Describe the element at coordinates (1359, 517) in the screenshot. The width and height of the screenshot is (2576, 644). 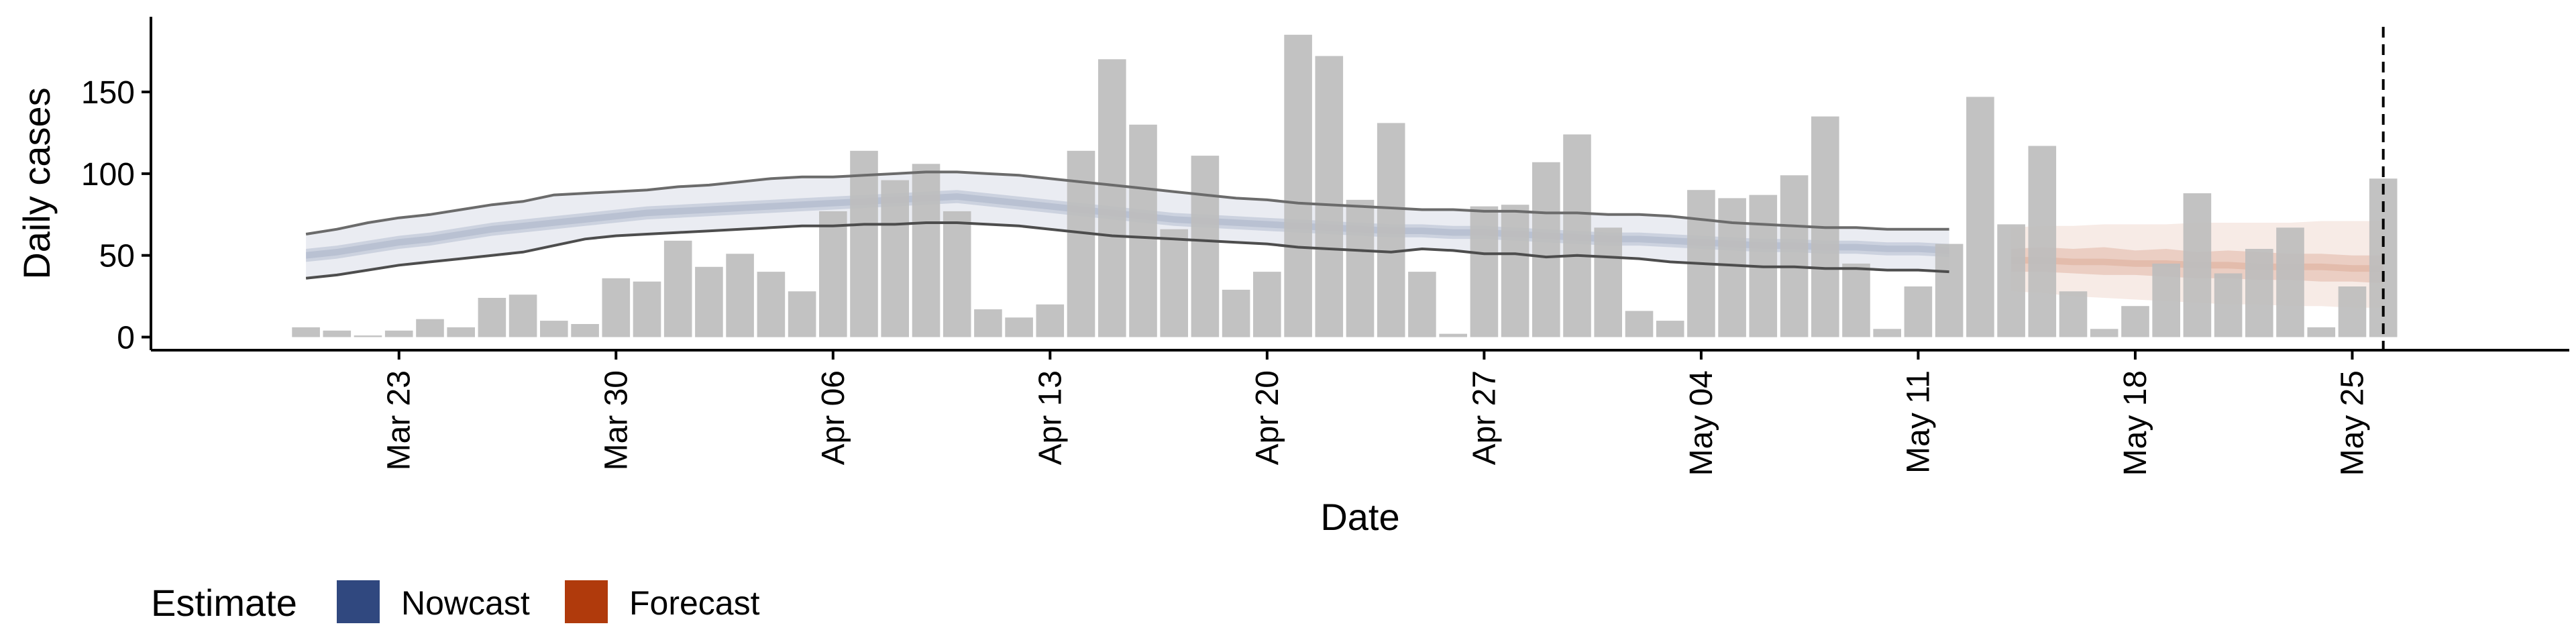
I see `x-axis-title: Date` at that location.